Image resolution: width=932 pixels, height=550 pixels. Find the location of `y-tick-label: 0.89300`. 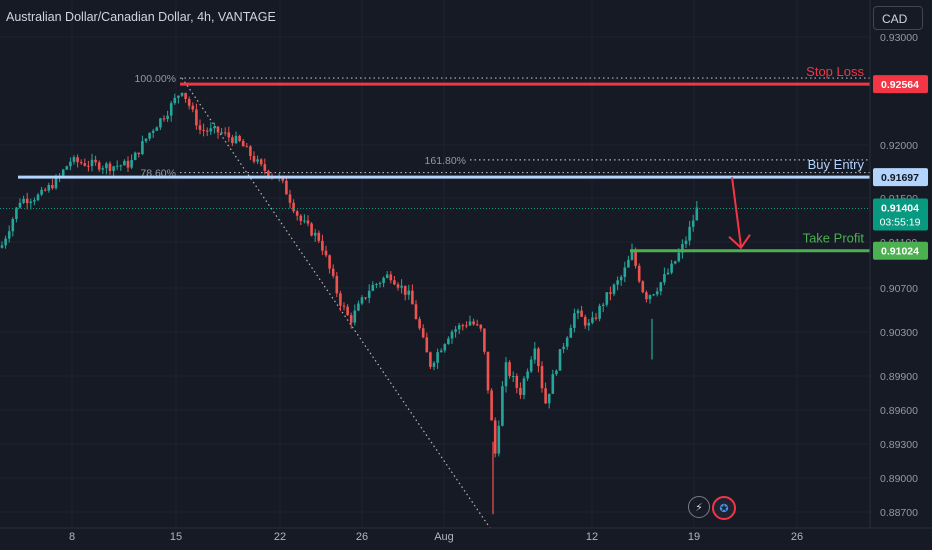

y-tick-label: 0.89300 is located at coordinates (899, 445).